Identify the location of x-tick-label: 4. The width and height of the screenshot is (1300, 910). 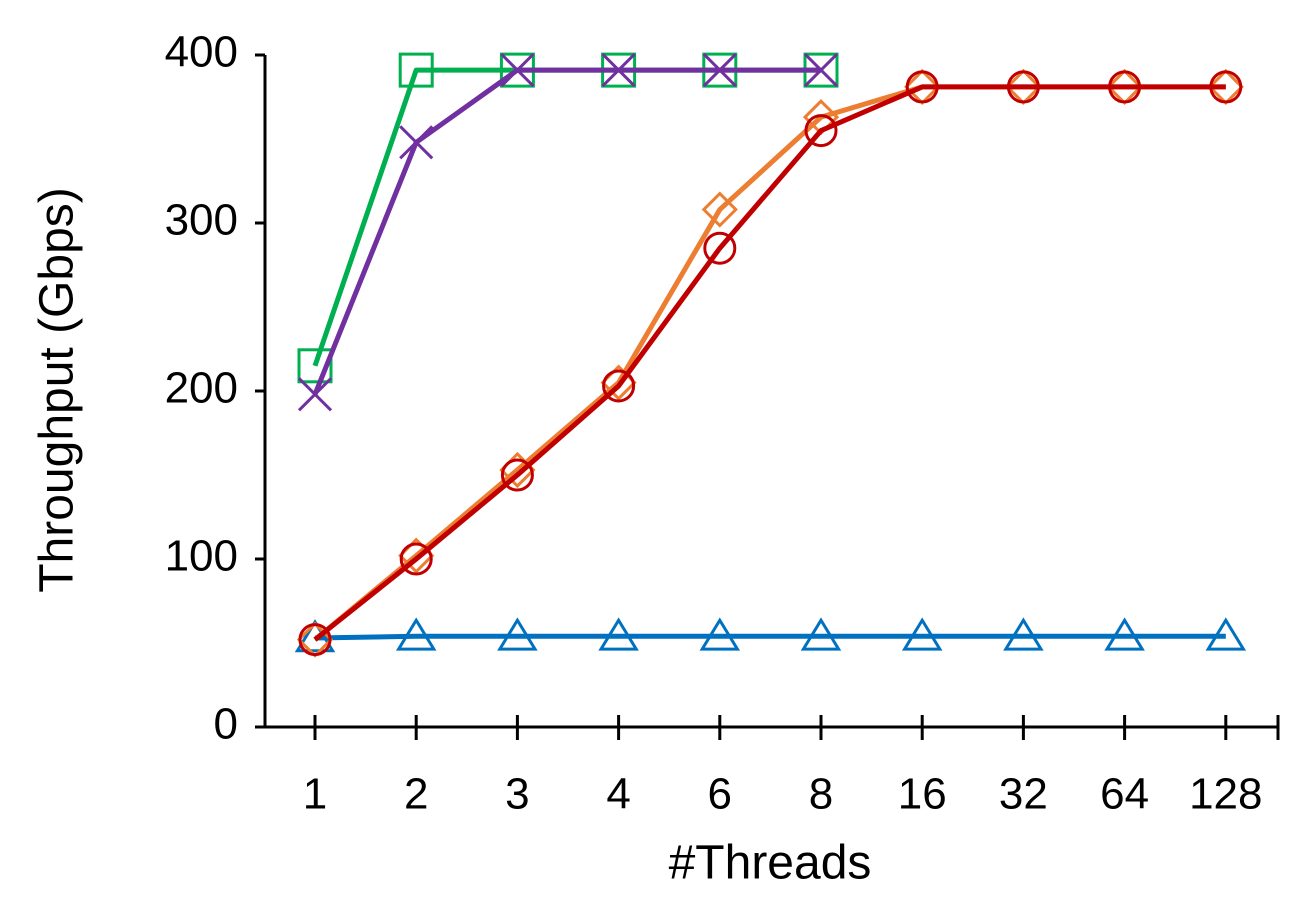
(618, 794).